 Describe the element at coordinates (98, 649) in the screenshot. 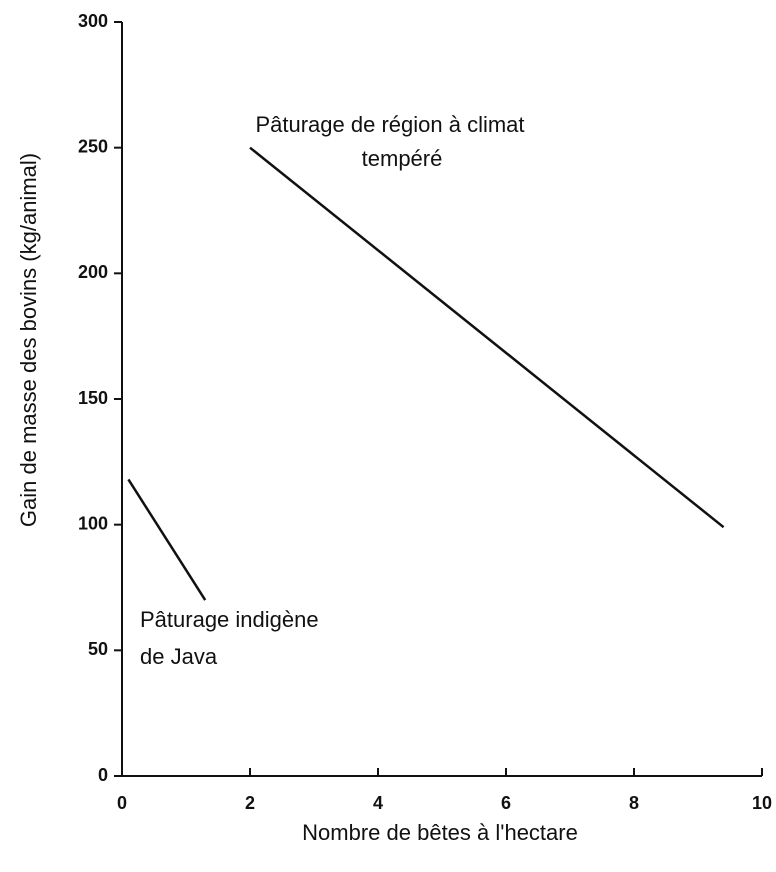

I see `y-tick-label: 50` at that location.